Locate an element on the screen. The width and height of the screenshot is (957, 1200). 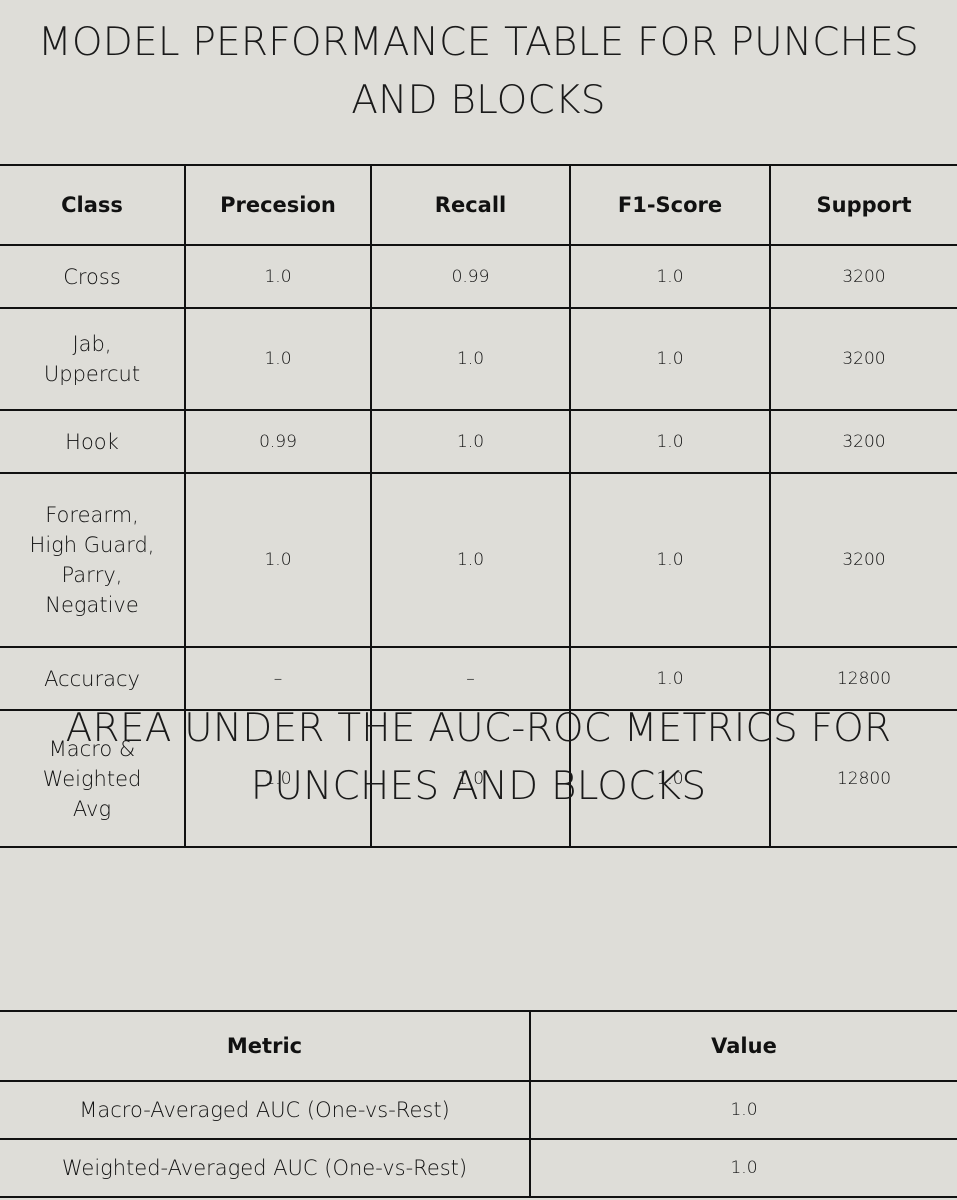
precision-cell: 0.99 is located at coordinates (278, 441).